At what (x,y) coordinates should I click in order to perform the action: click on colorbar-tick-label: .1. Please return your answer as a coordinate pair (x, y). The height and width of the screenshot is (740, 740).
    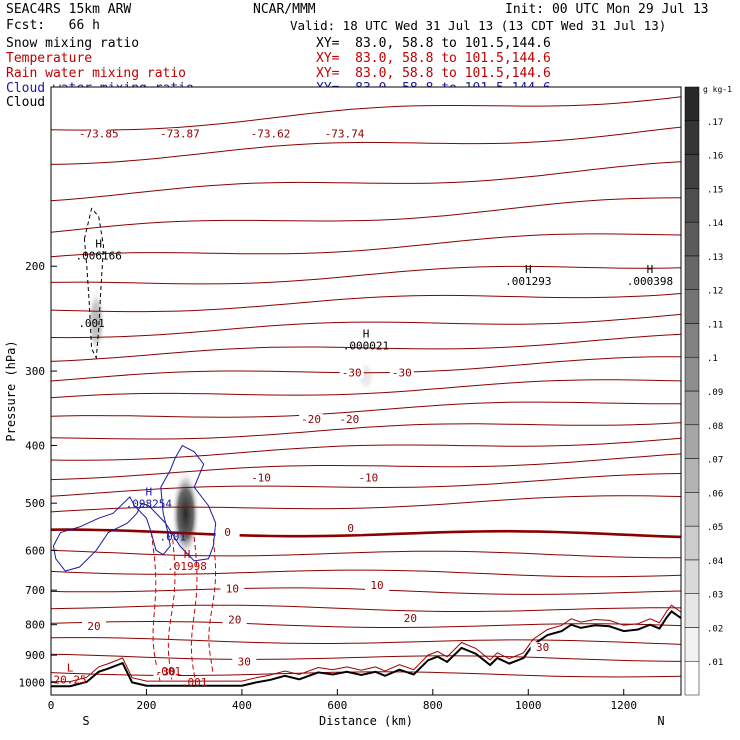
    Looking at the image, I should click on (712, 359).